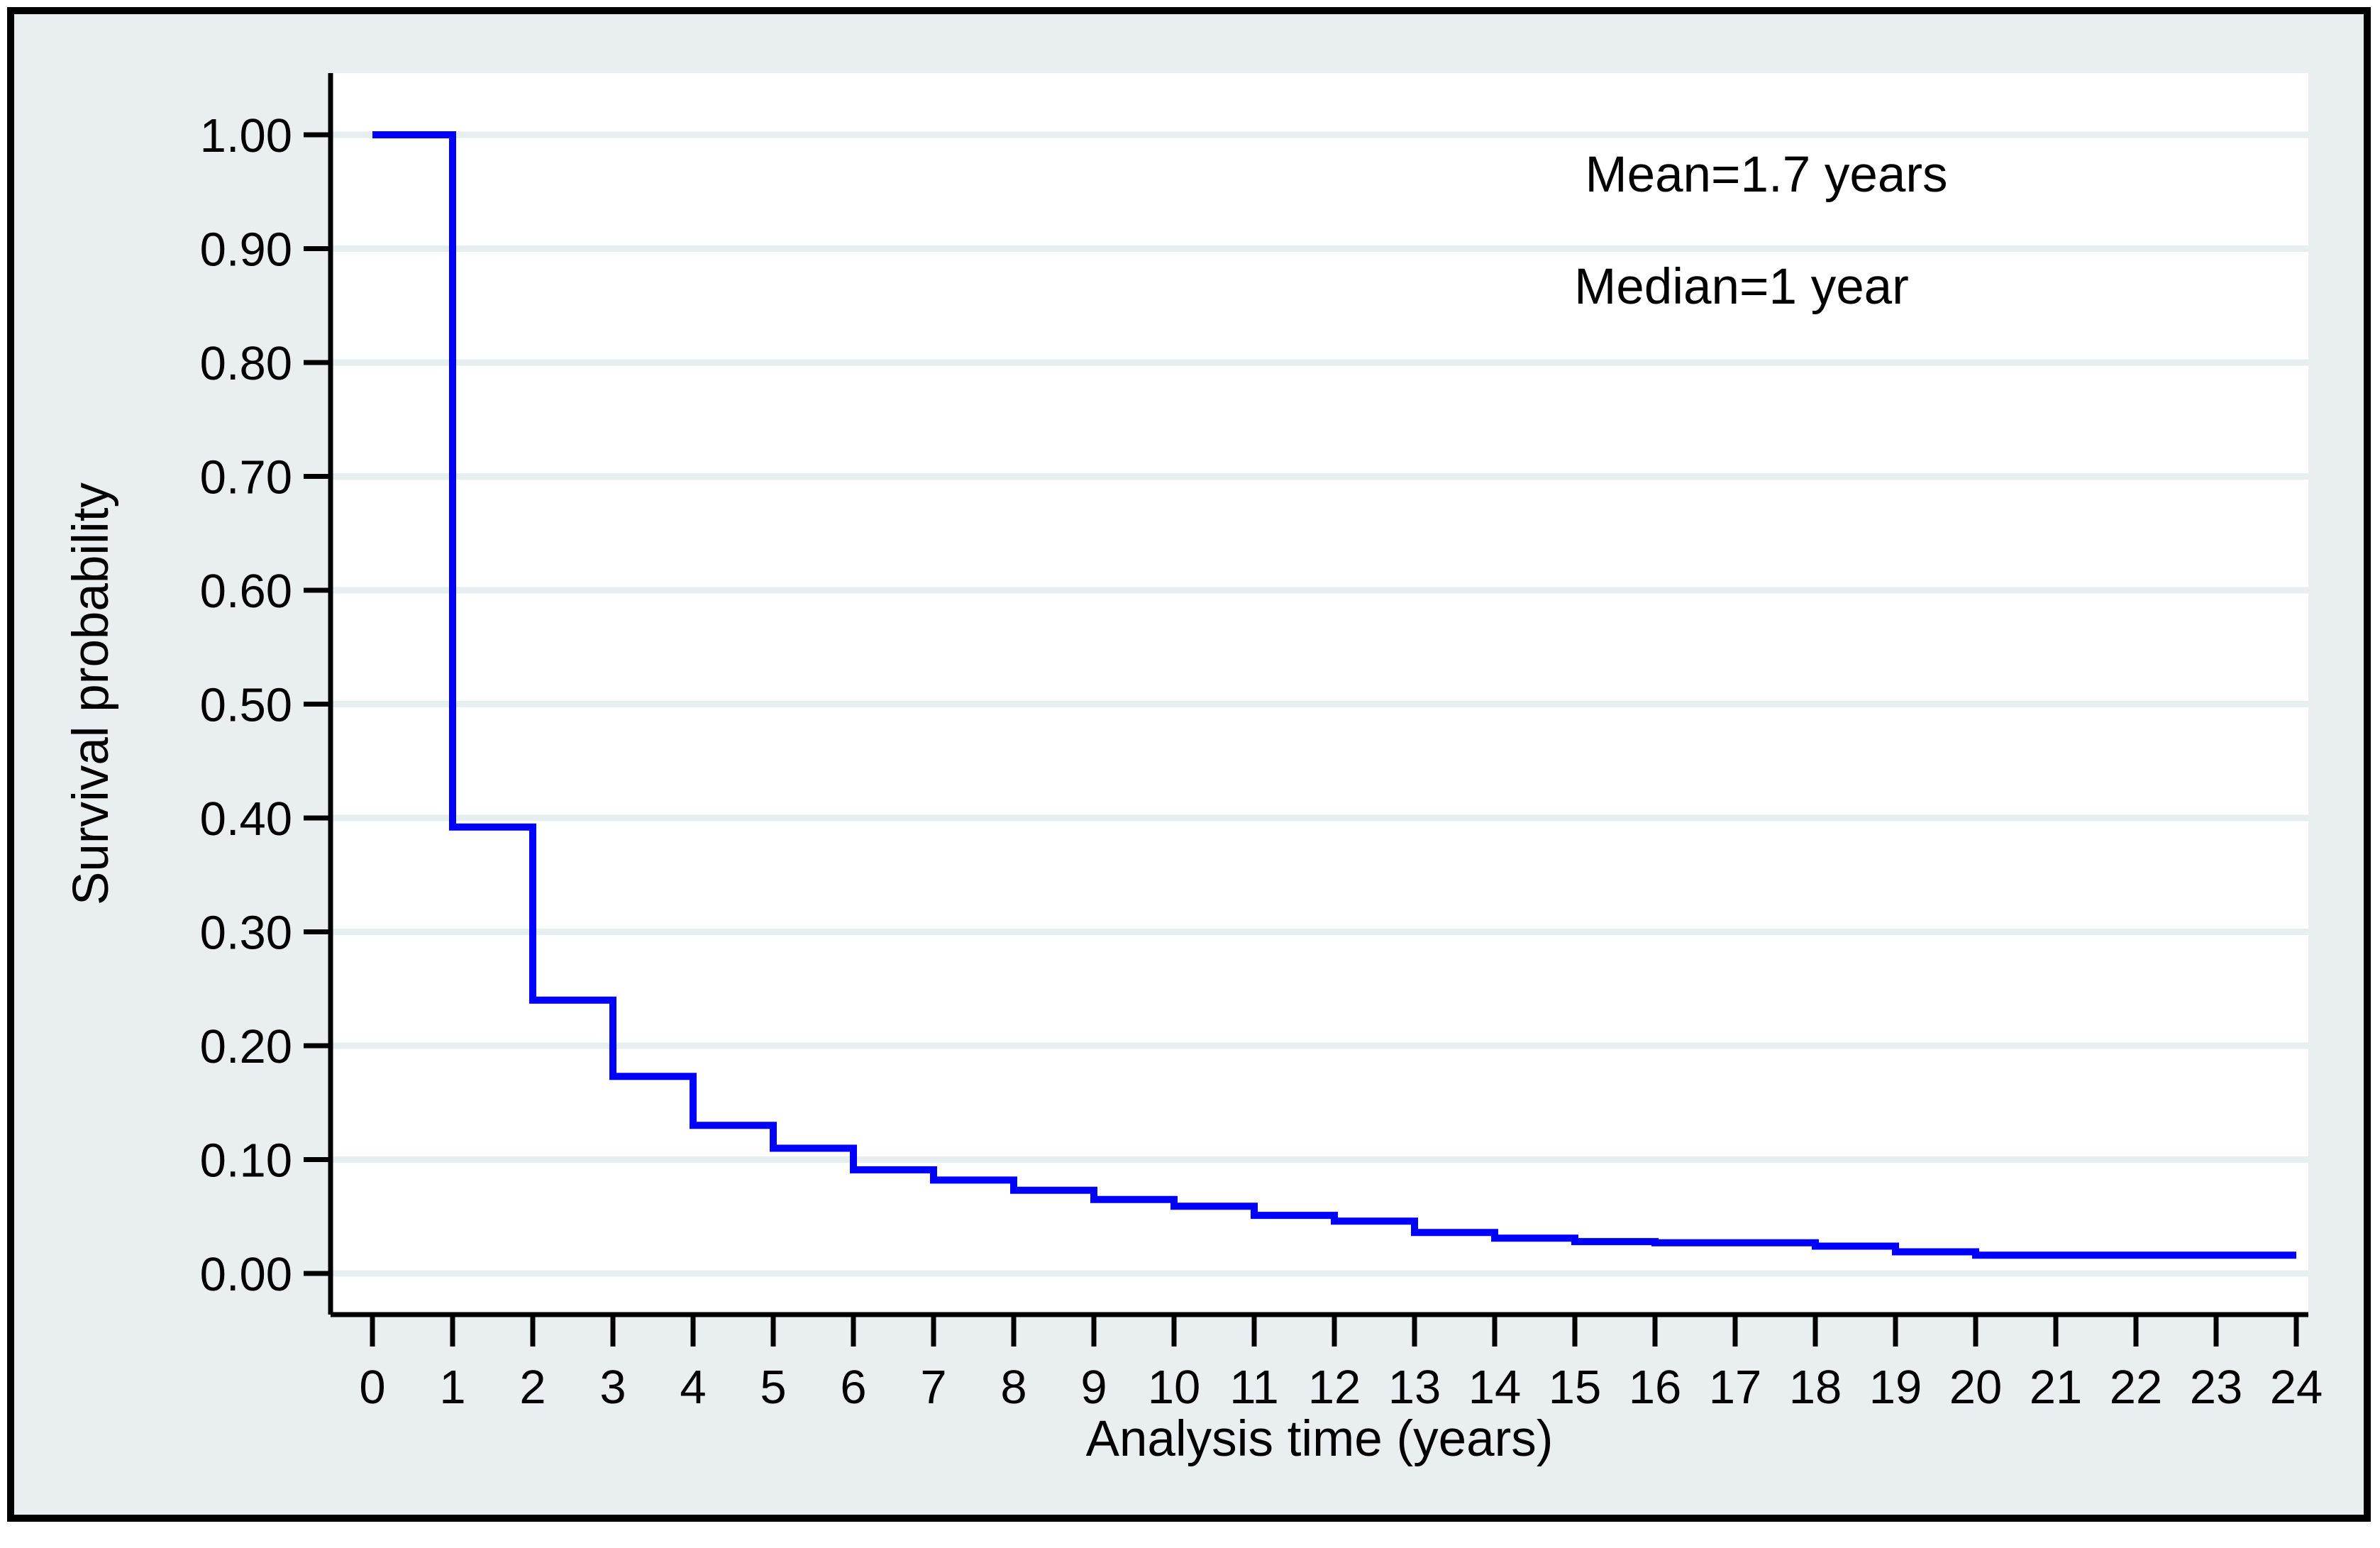 The image size is (2380, 1548). Describe the element at coordinates (246, 705) in the screenshot. I see `y-tick-label: 0.50` at that location.